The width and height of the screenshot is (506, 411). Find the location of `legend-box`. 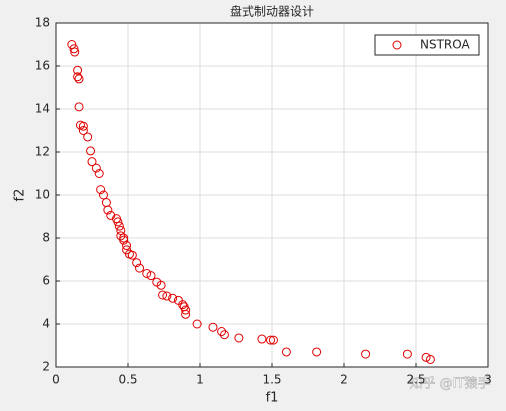

legend-box is located at coordinates (427, 45).